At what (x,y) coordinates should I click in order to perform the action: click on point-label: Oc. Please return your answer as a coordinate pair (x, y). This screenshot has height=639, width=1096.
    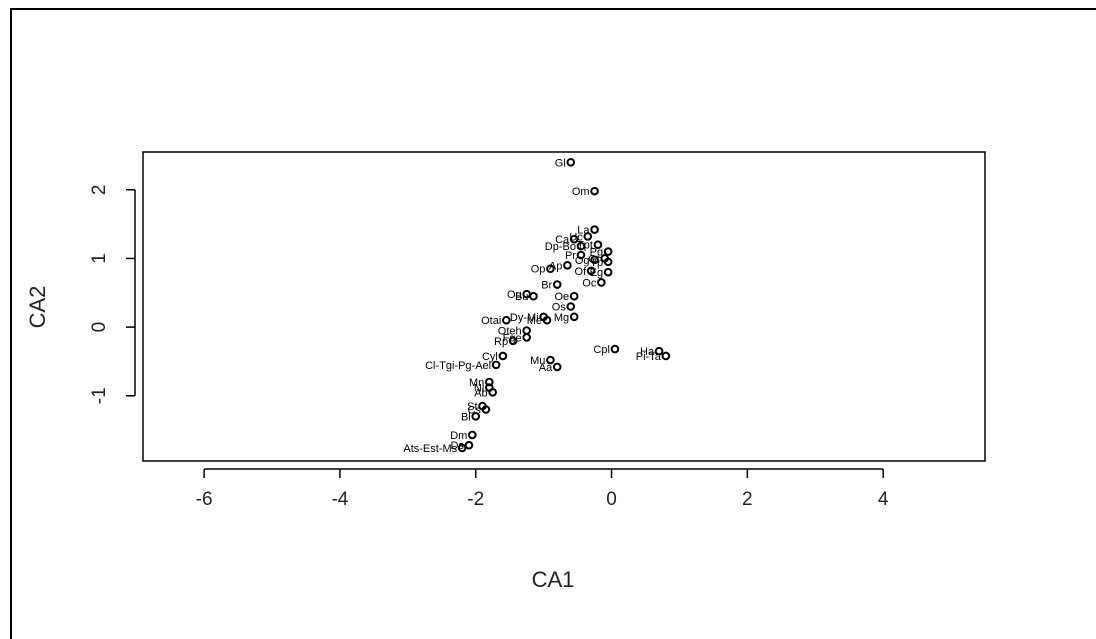
    Looking at the image, I should click on (589, 283).